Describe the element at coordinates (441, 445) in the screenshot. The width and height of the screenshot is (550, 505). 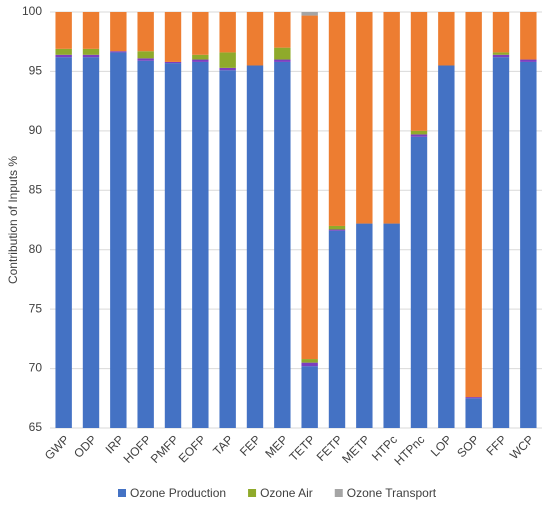
I see `x-tick-label: LOP` at that location.